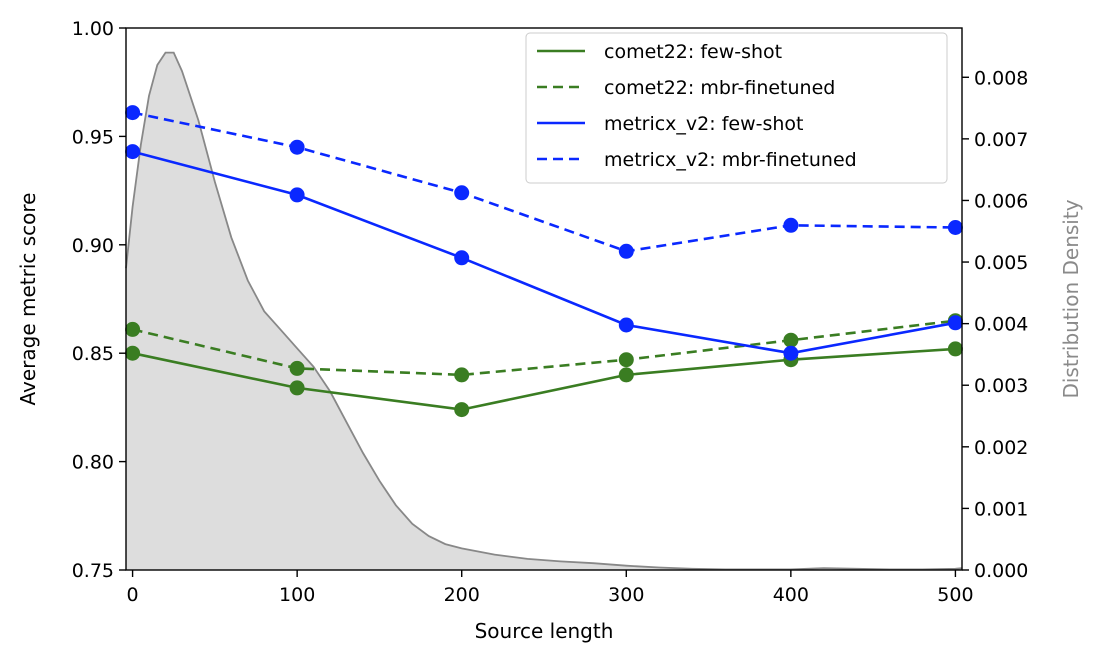 The image size is (1094, 654). What do you see at coordinates (1001, 78) in the screenshot?
I see `y2-tick-label: 0.008` at bounding box center [1001, 78].